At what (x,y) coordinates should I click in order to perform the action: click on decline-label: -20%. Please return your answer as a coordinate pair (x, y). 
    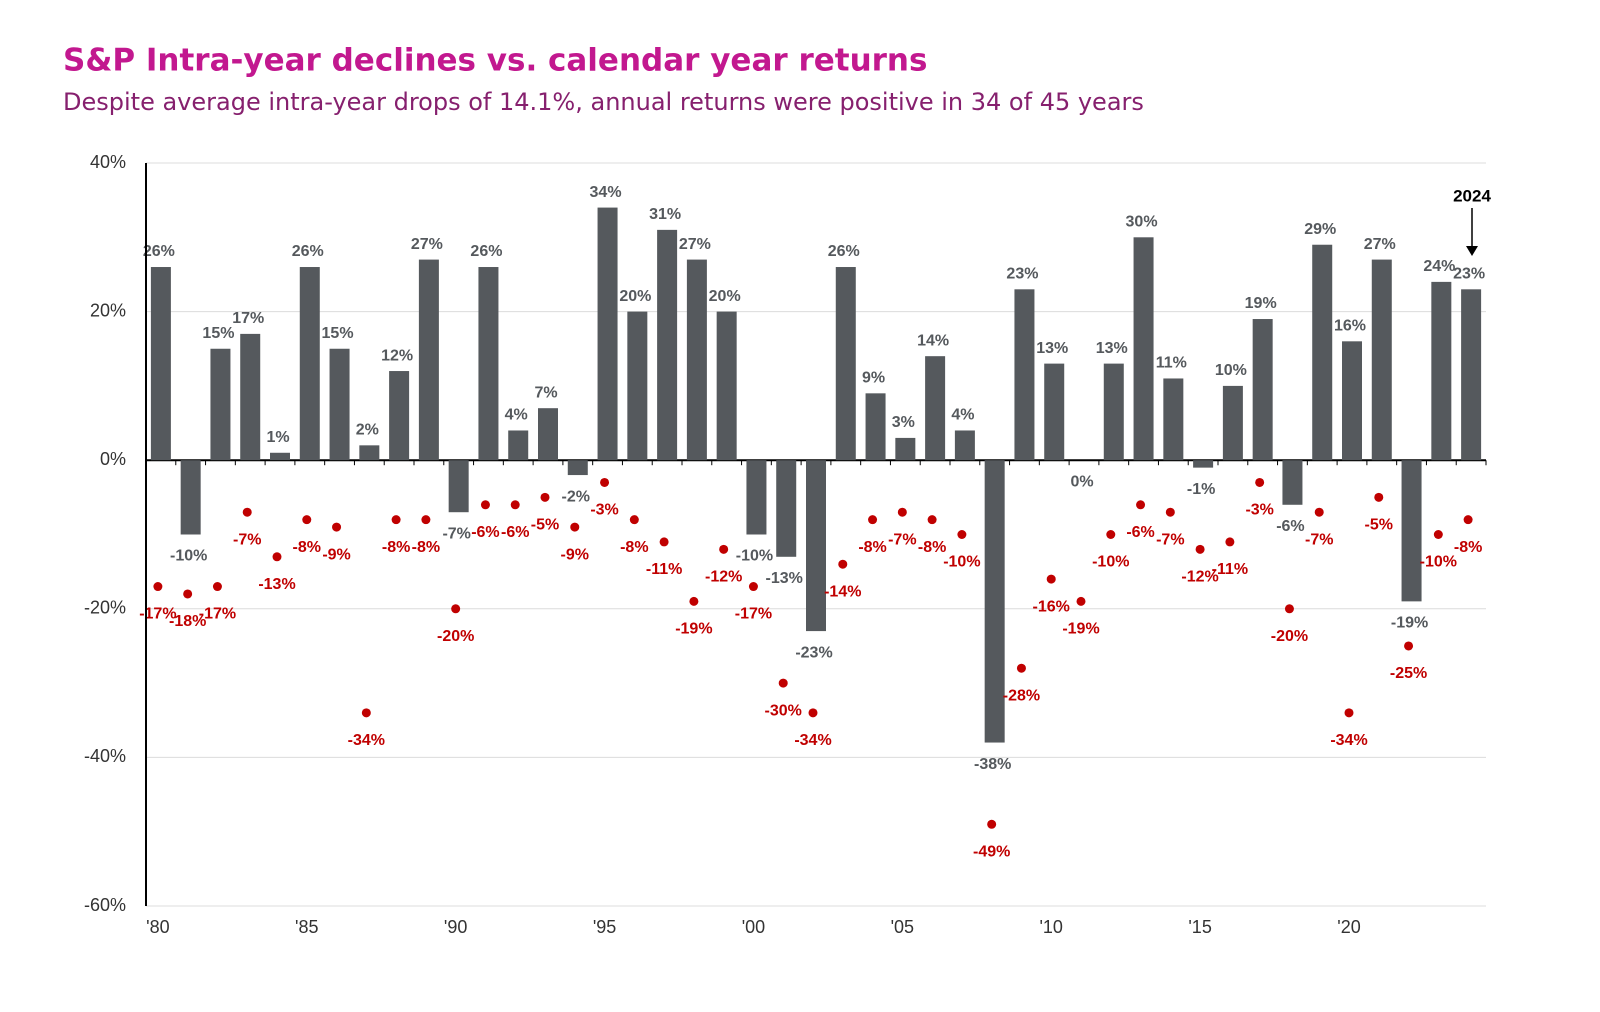
    Looking at the image, I should click on (455, 636).